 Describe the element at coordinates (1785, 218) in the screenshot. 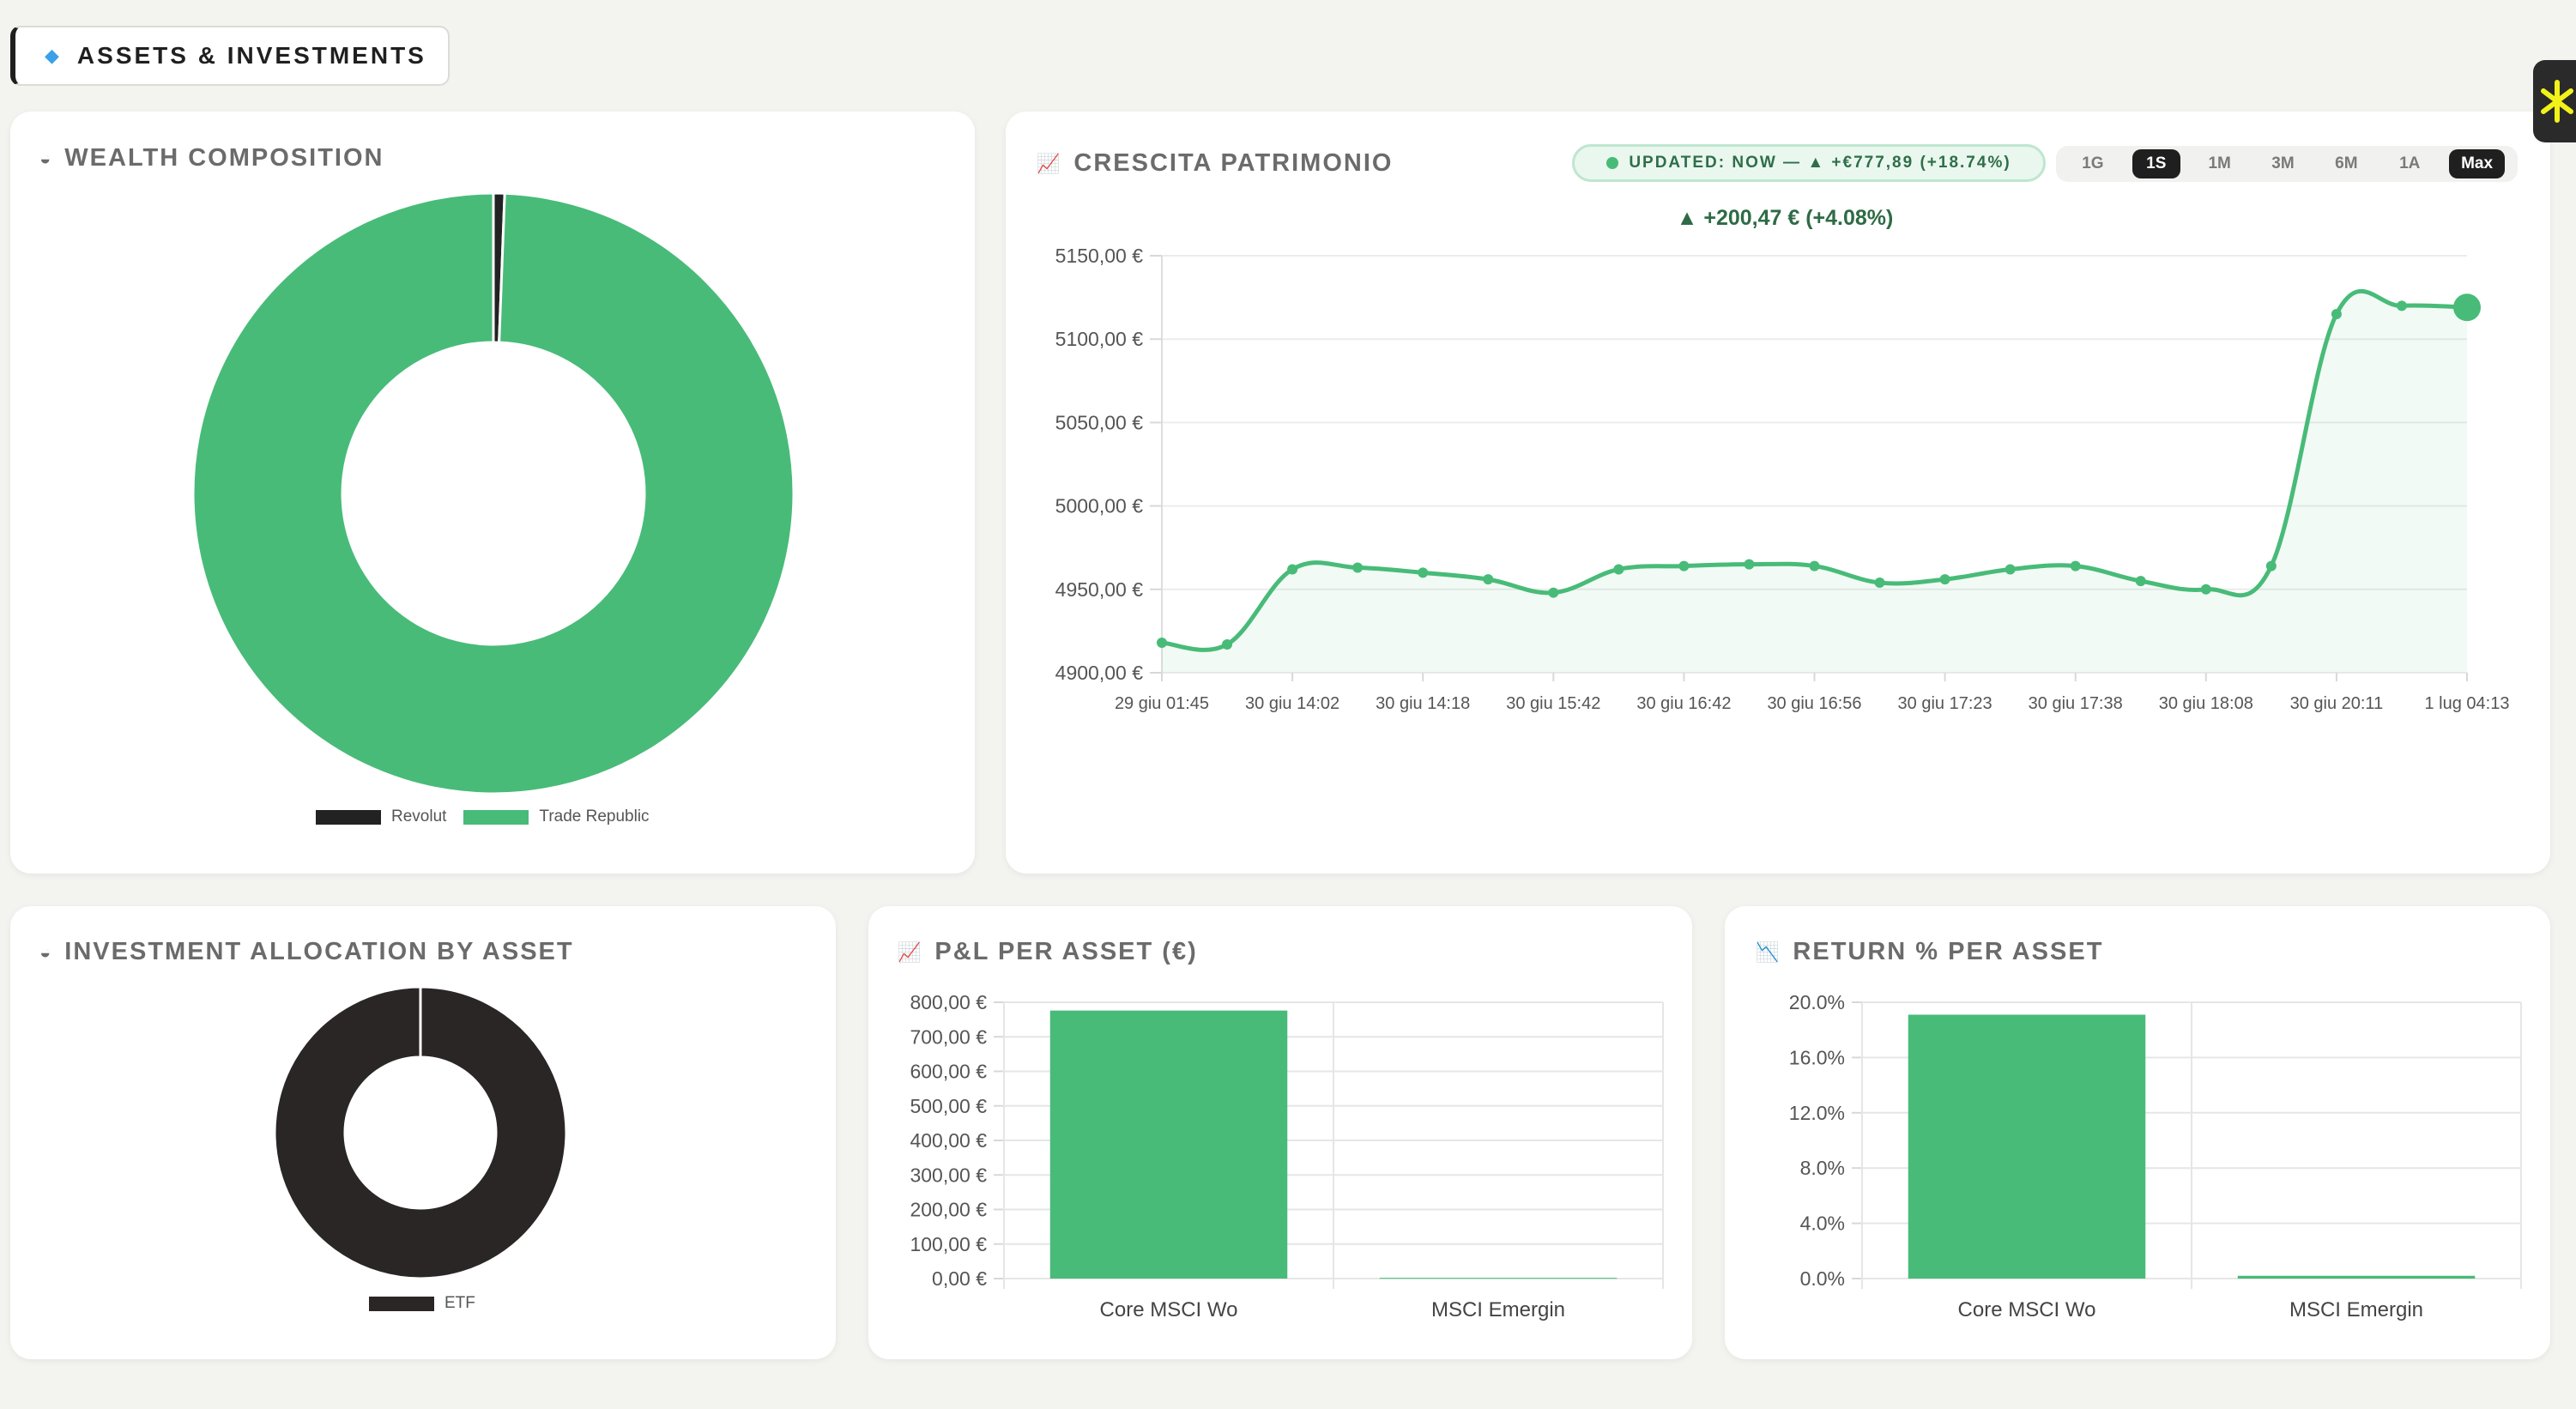

I see `growth-delta: ▲ +200,47 € (+4.08%)` at that location.